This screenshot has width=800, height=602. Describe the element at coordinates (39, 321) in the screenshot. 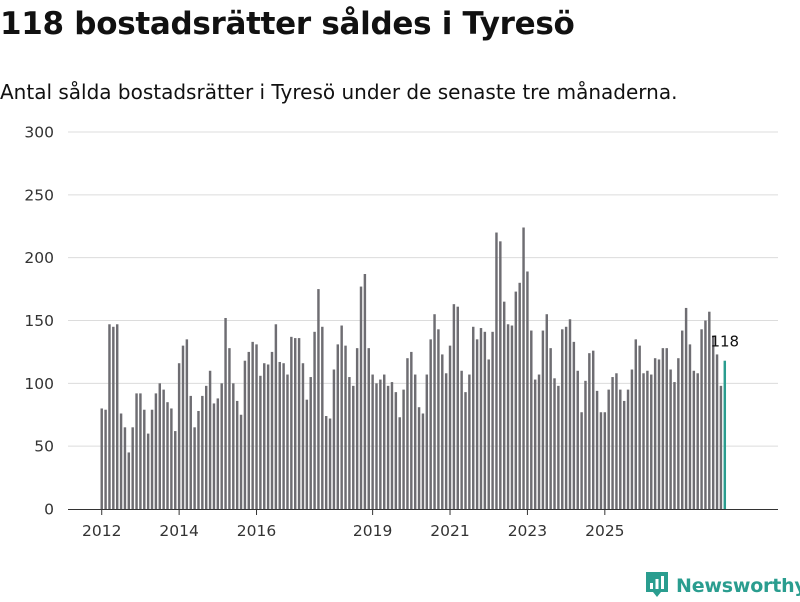

I see `y-tick-label: 150` at that location.